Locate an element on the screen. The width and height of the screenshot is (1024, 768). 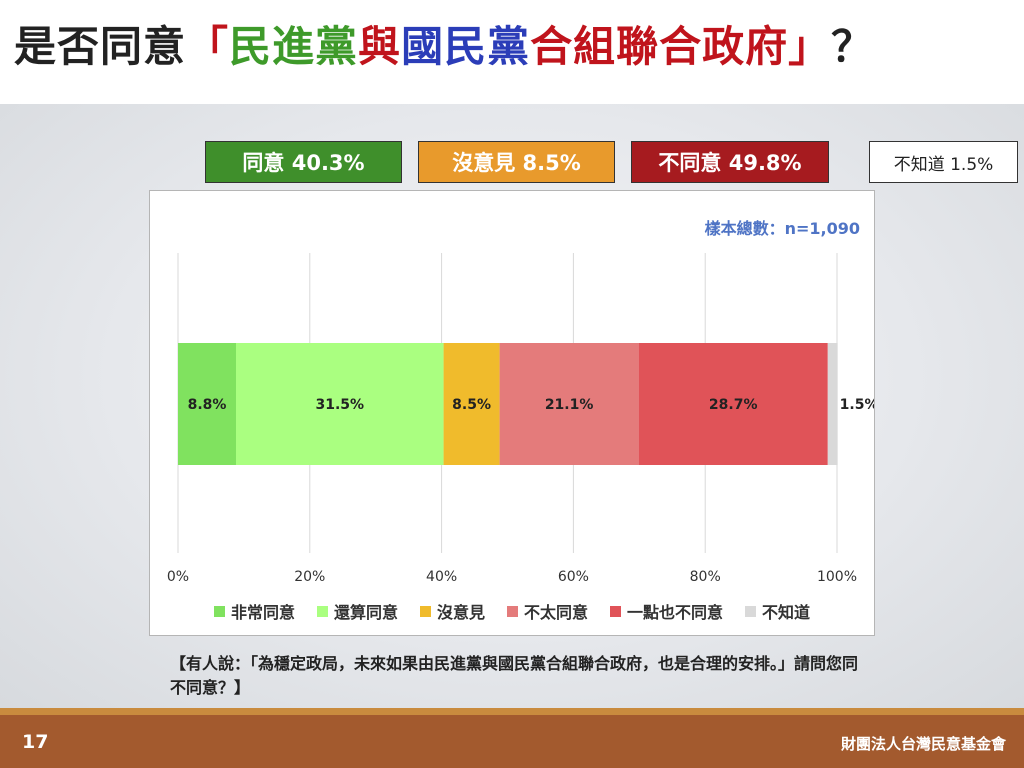
bar-data-label: 8.5% is located at coordinates (471, 405).